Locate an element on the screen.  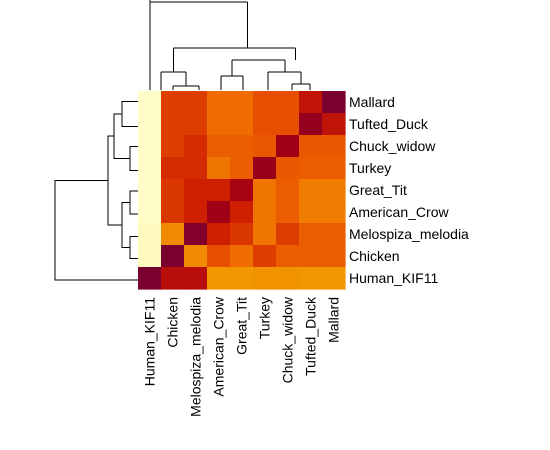
column-label: Chicken is located at coordinates (173, 322).